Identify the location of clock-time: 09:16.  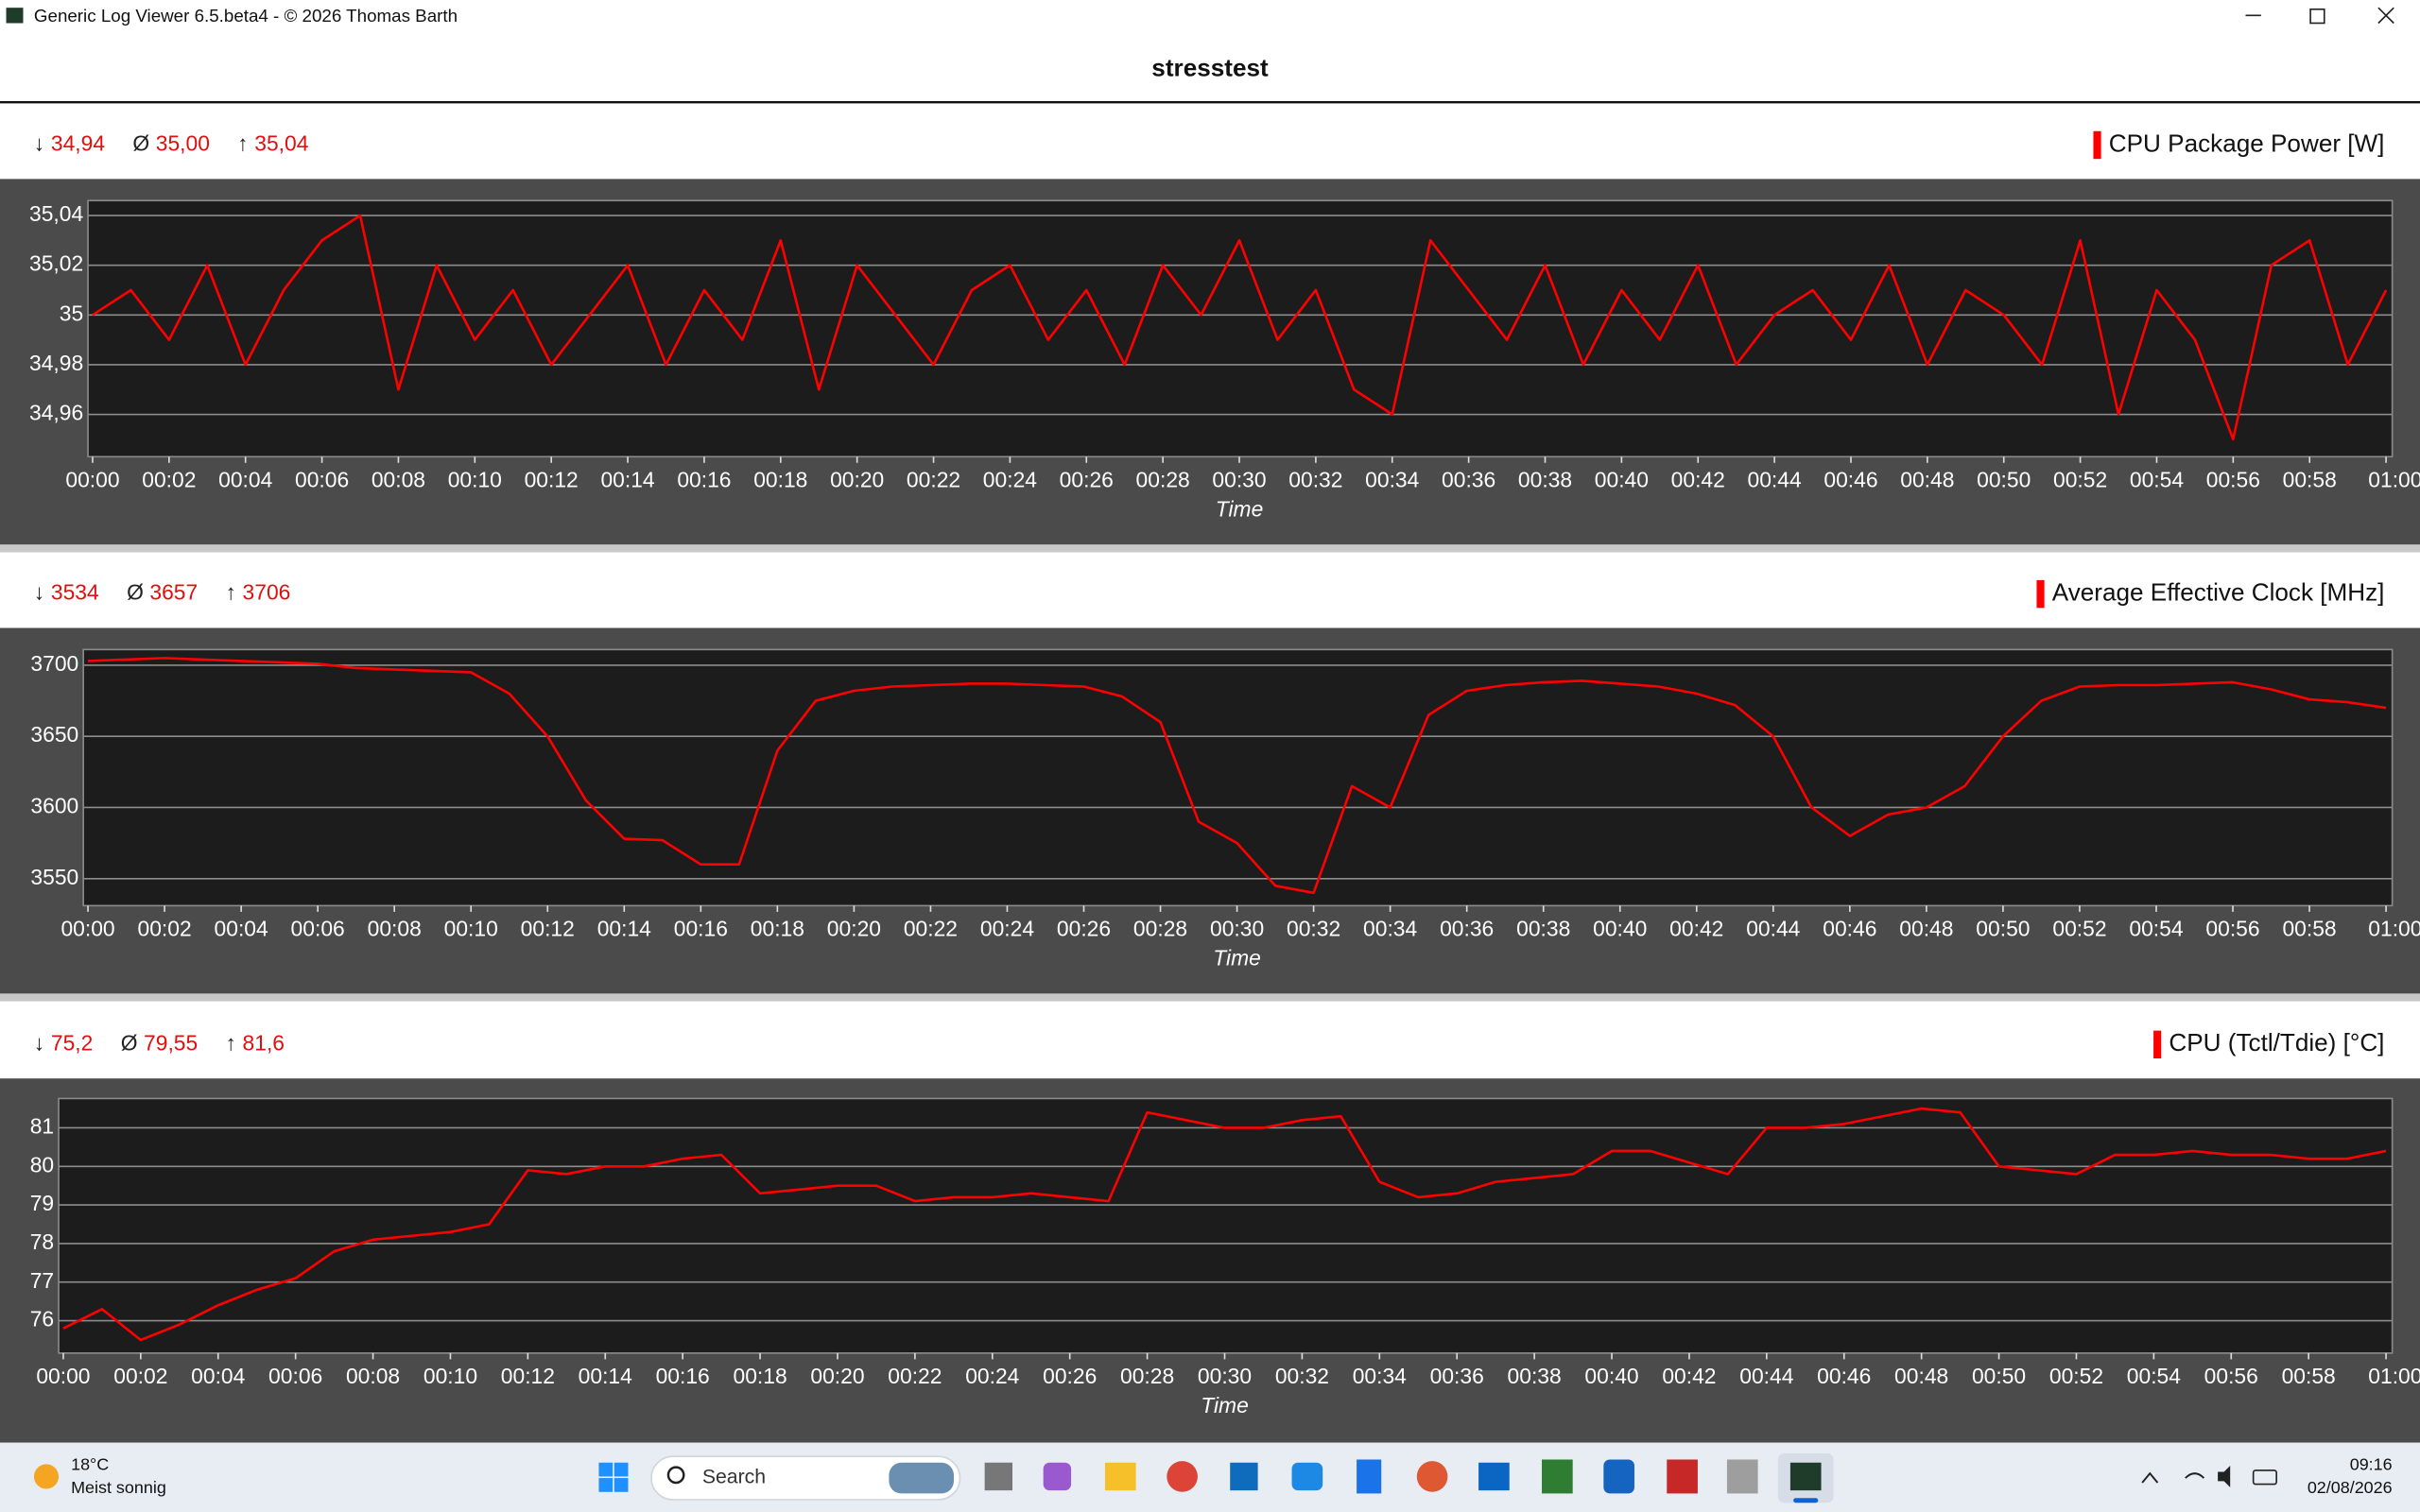
(2371, 1464).